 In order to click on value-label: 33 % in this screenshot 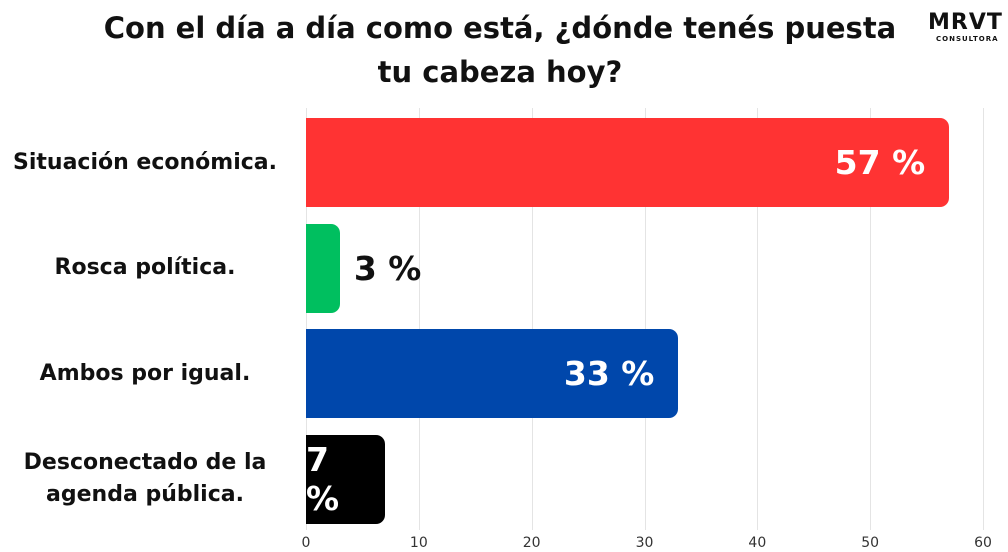, I will do `click(609, 374)`.